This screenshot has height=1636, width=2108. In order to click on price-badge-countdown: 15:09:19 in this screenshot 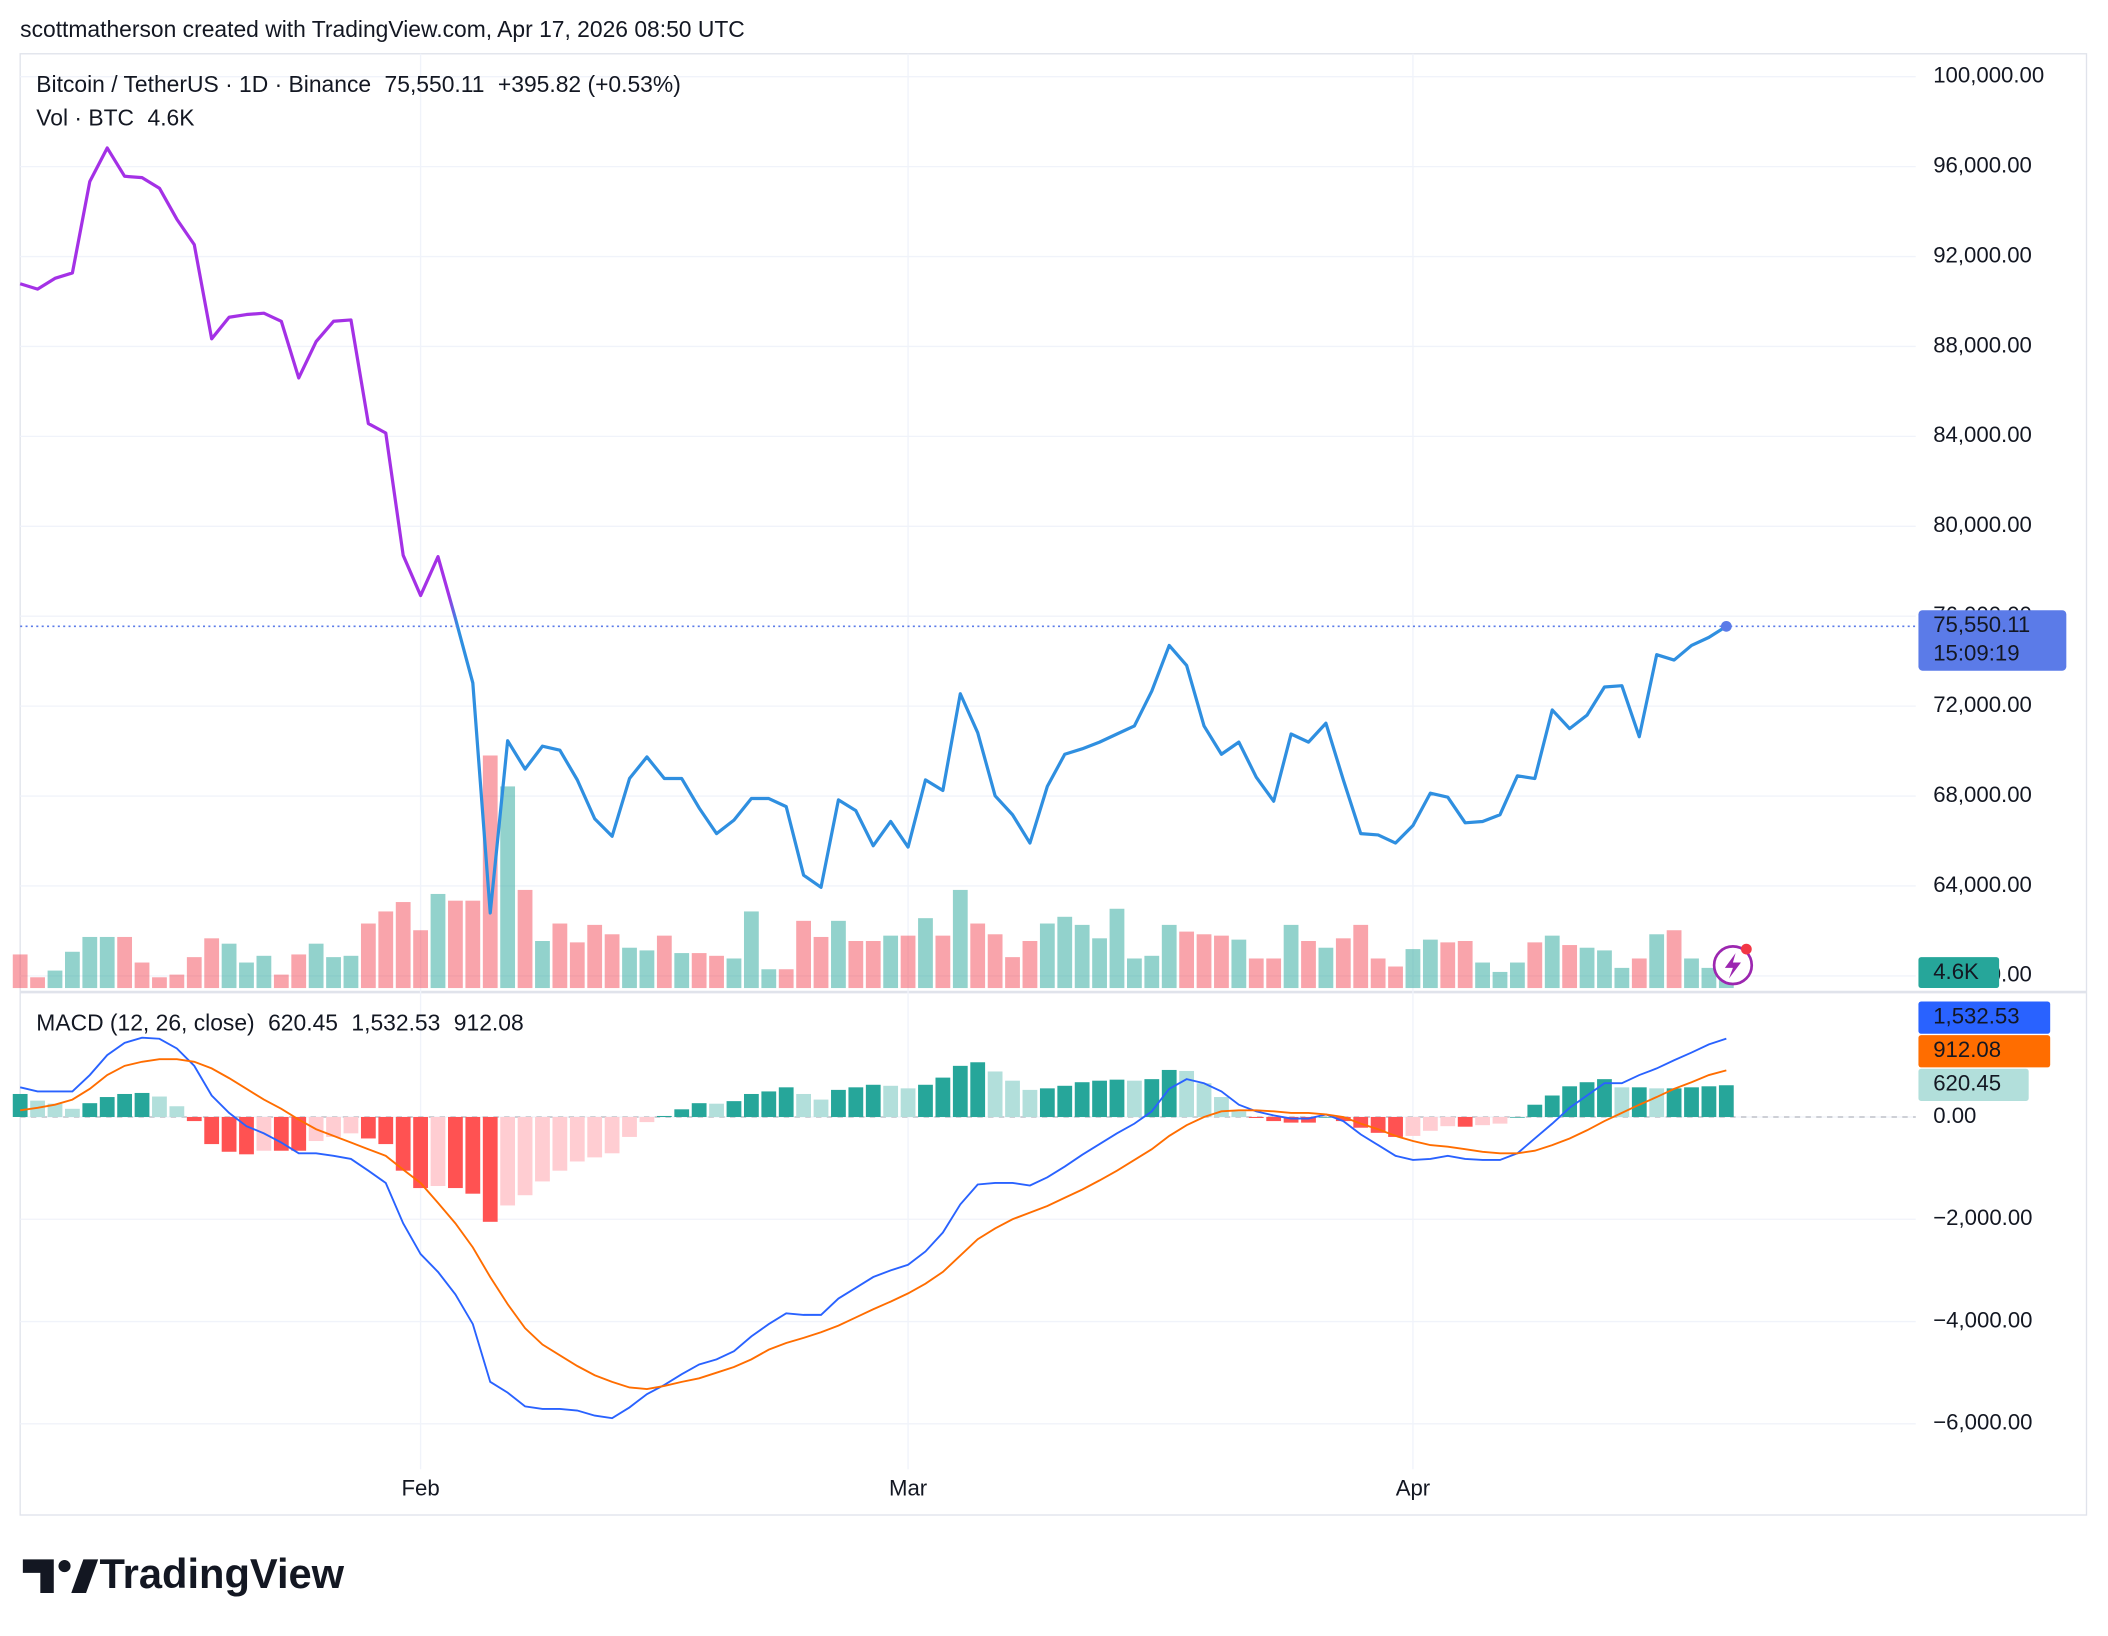, I will do `click(1976, 652)`.